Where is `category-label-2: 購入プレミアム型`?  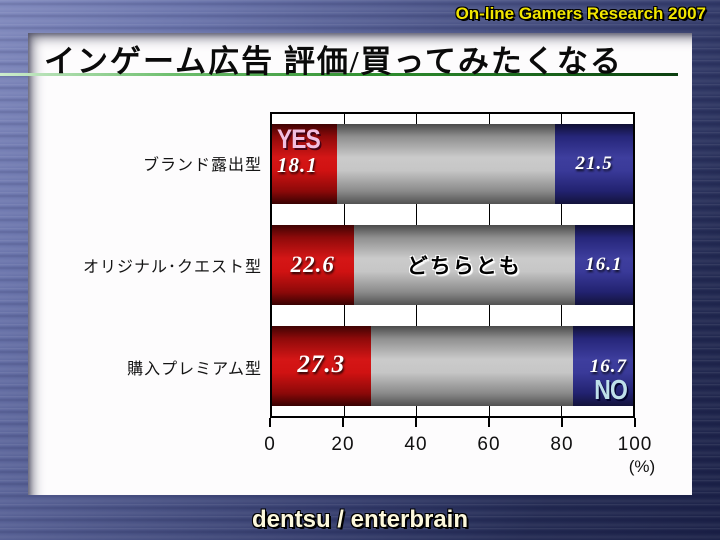
category-label-2: 購入プレミアム型 is located at coordinates (194, 369).